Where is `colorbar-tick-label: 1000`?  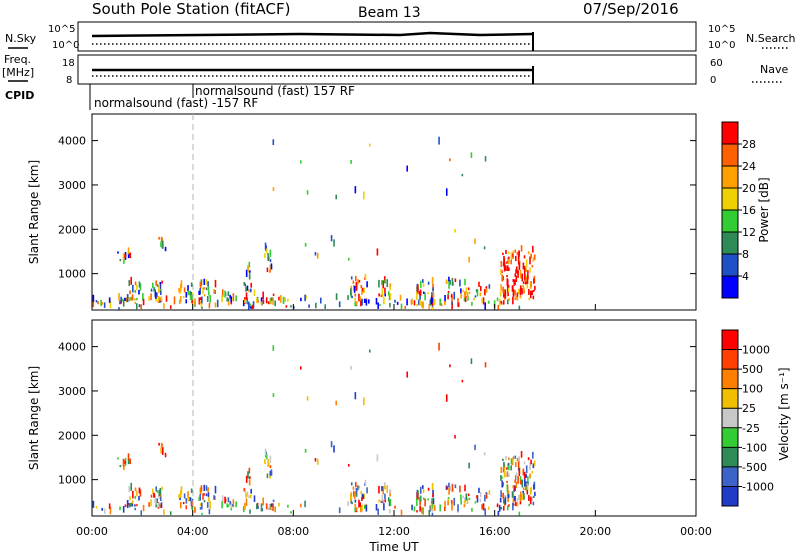 colorbar-tick-label: 1000 is located at coordinates (756, 350).